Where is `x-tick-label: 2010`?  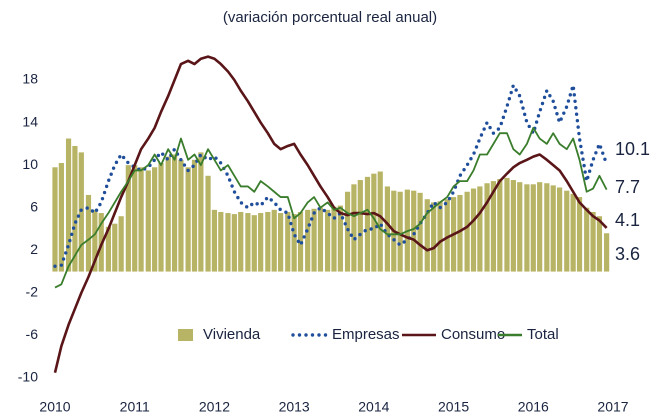 x-tick-label: 2010 is located at coordinates (54, 407).